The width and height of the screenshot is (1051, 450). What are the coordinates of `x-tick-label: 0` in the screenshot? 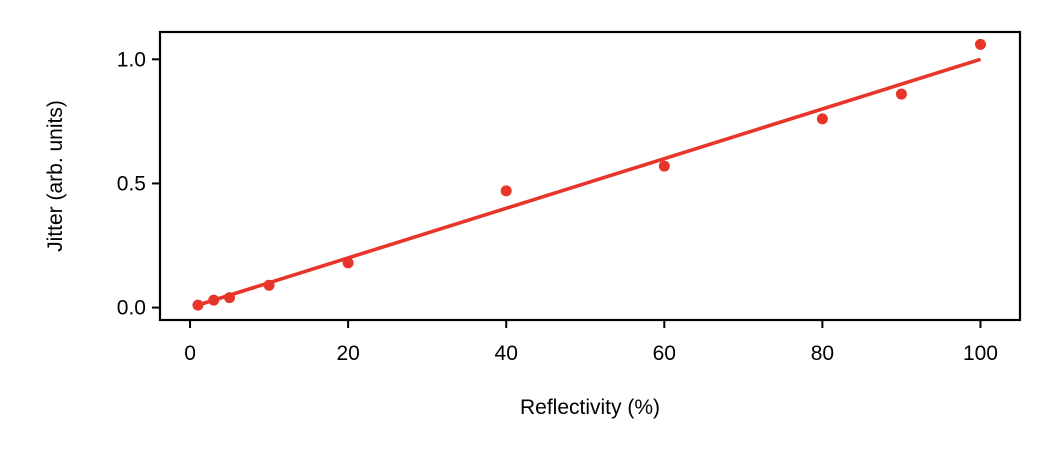 It's located at (190, 353).